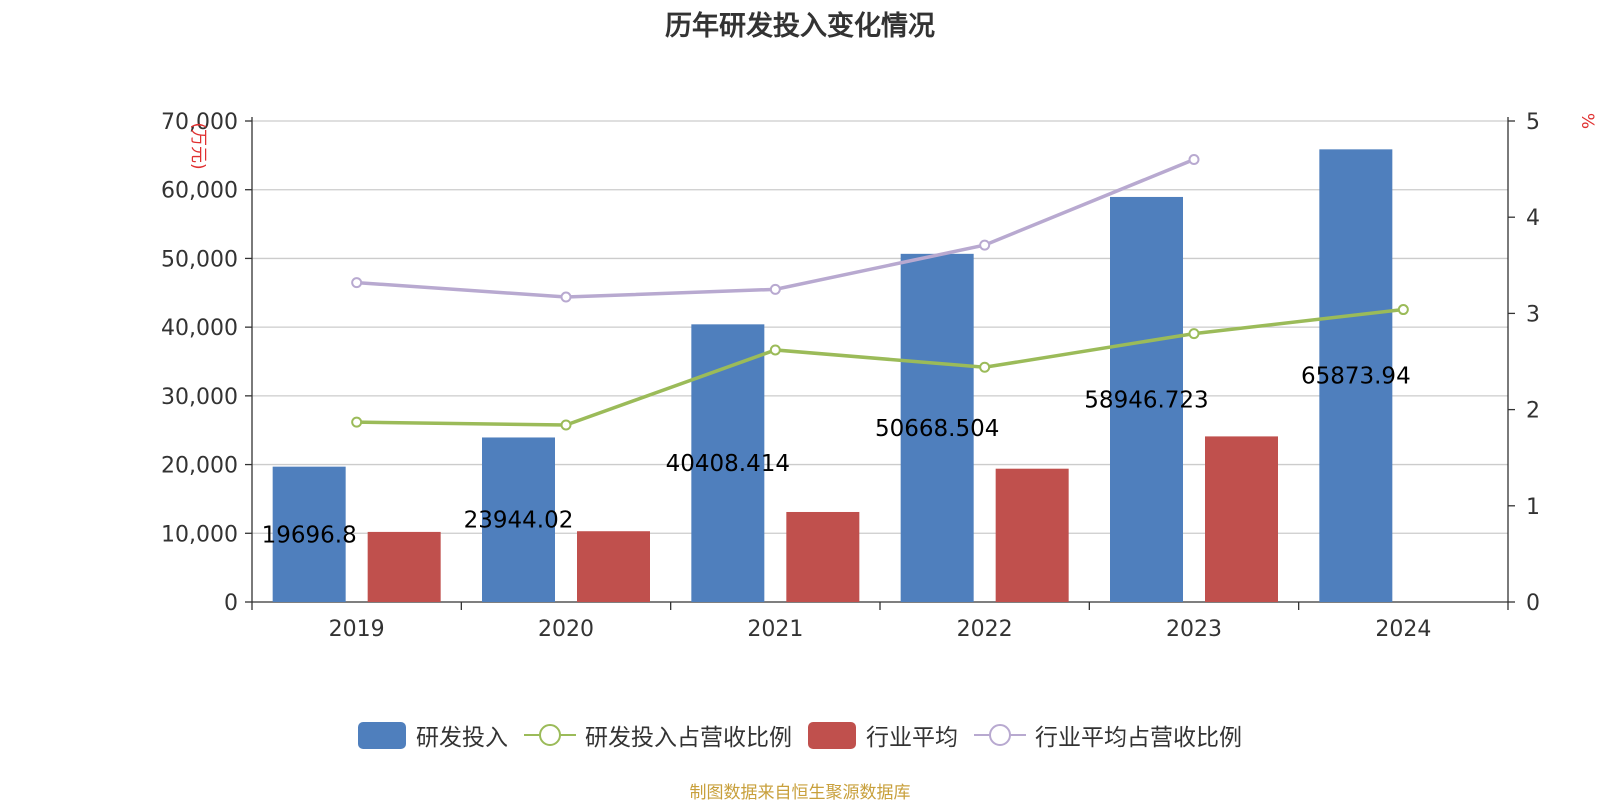 The image size is (1600, 803). Describe the element at coordinates (800, 735) in the screenshot. I see `chart-legend: 研发投入 研发投入占营收比例 行业平均 行业平均占营收比例` at that location.